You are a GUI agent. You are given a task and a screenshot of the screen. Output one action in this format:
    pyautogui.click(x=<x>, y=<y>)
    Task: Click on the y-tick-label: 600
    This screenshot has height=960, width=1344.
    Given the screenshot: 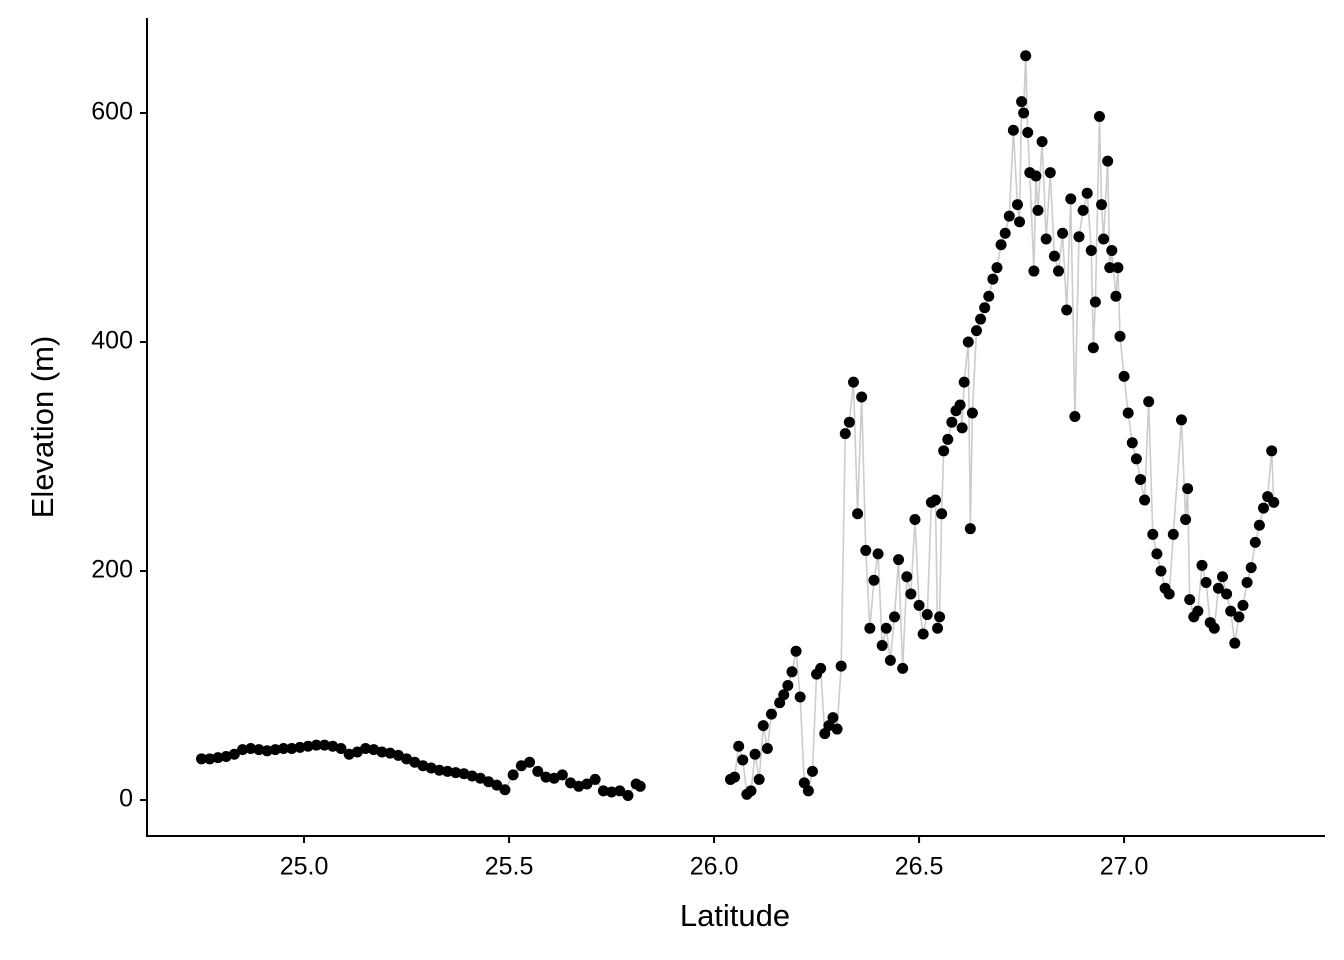 What is the action you would take?
    pyautogui.click(x=112, y=112)
    